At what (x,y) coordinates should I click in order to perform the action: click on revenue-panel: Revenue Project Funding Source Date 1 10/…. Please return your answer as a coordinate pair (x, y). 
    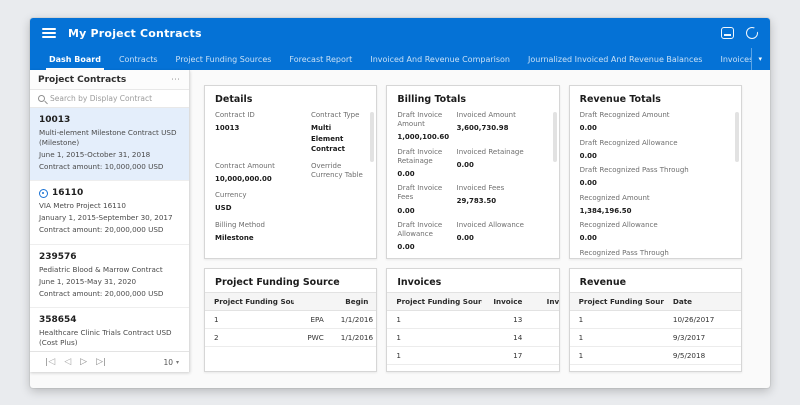
    Looking at the image, I should click on (655, 320).